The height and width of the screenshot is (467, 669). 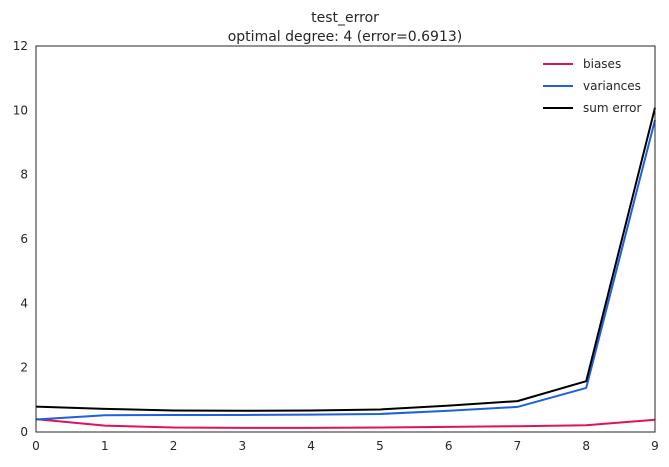 I want to click on chart-subtitle: optimal degree: 4 (error=0.6913), so click(x=345, y=37).